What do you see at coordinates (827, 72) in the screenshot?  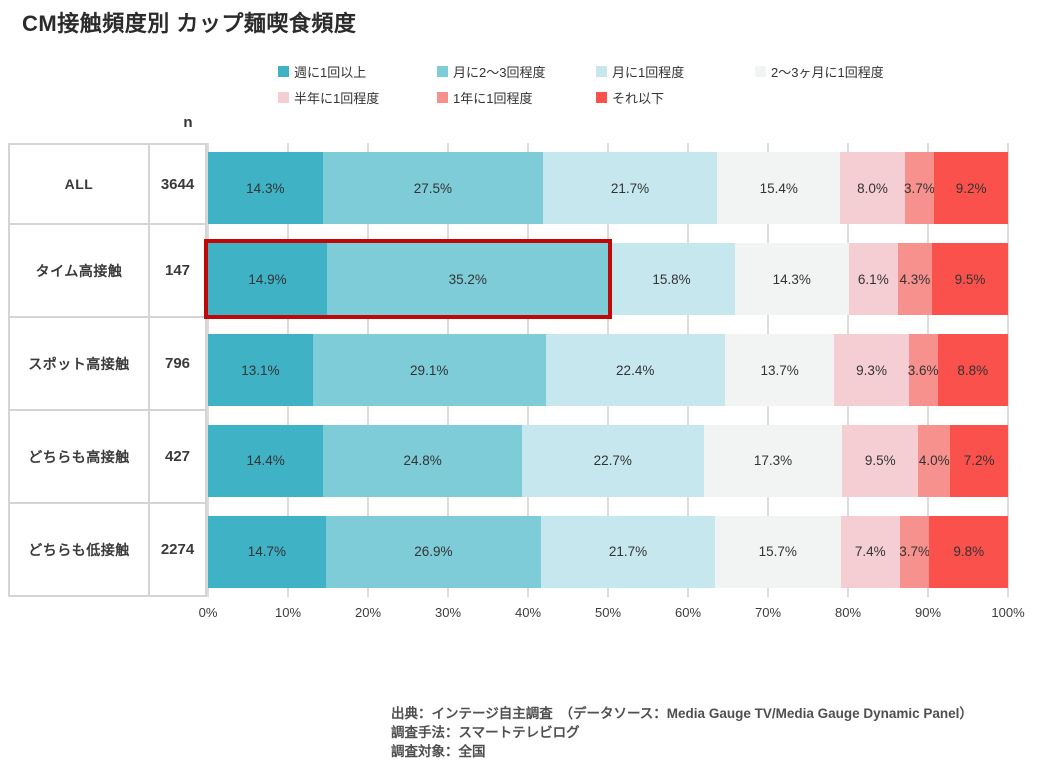 I see `legend-label: 2〜3ヶ月に1回程度` at bounding box center [827, 72].